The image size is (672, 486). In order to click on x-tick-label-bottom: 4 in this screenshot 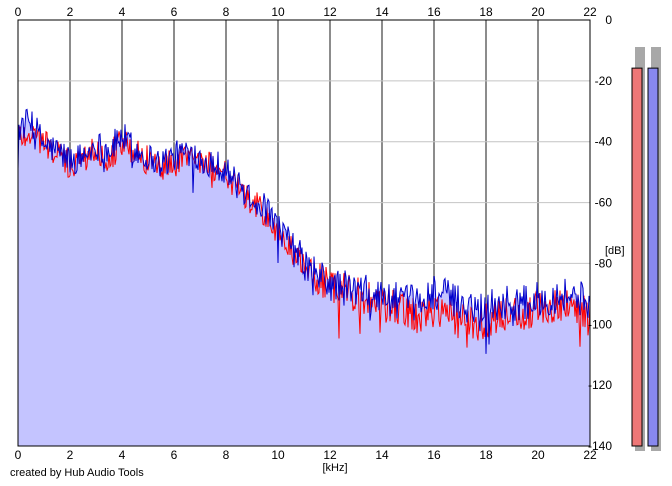, I will do `click(122, 455)`.